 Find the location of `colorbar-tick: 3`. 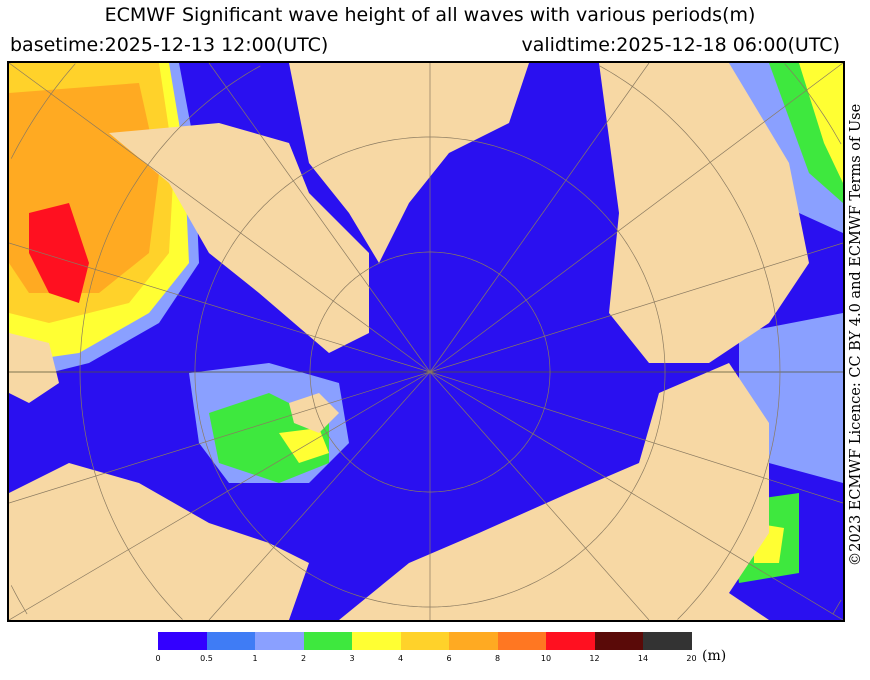

colorbar-tick: 3 is located at coordinates (352, 658).